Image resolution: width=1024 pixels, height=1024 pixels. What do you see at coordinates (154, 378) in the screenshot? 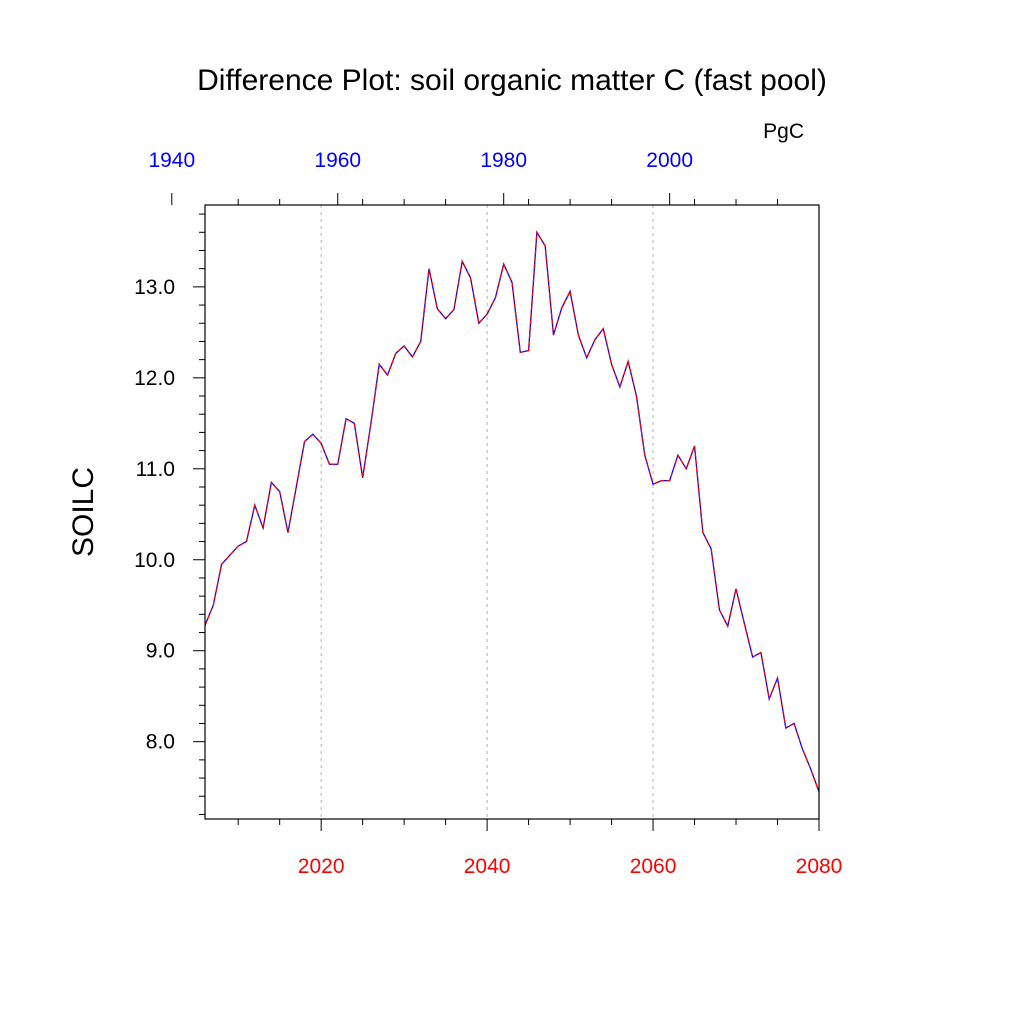
I see `y-tick-label-12.0: 12.0` at bounding box center [154, 378].